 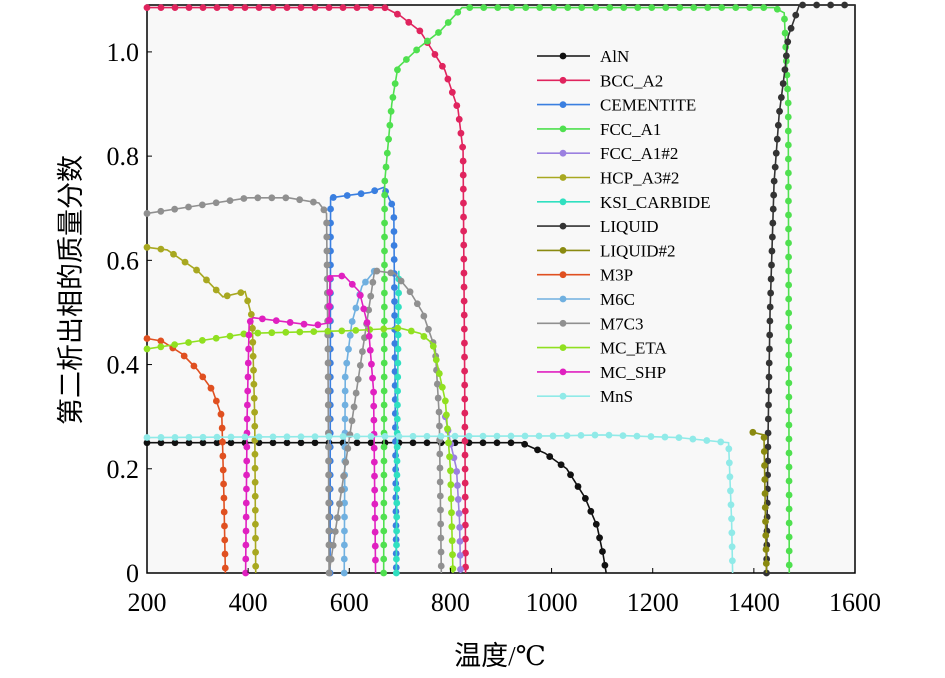 I want to click on legend-label: FCC_A1#2, so click(x=639, y=153).